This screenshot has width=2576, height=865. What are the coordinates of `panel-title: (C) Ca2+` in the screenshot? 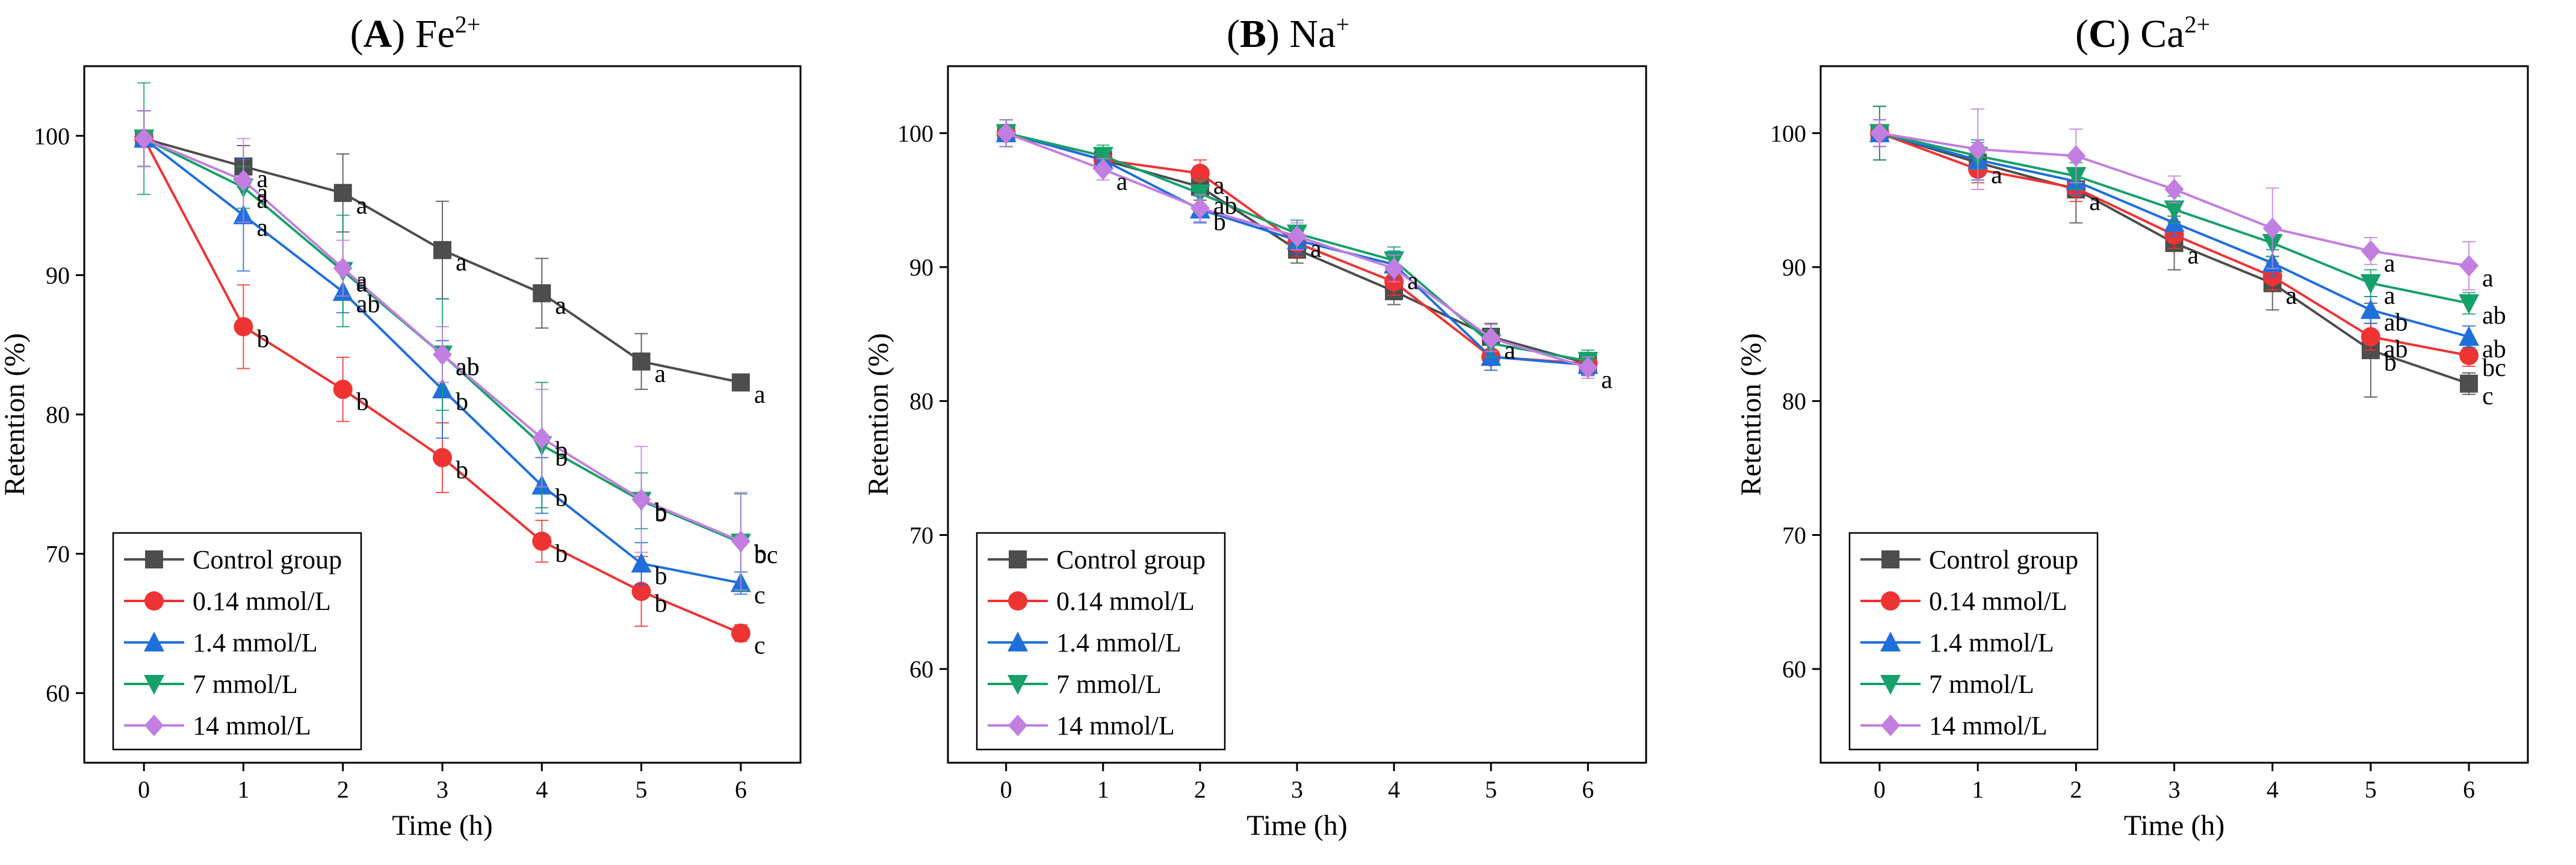 It's located at (2142, 33).